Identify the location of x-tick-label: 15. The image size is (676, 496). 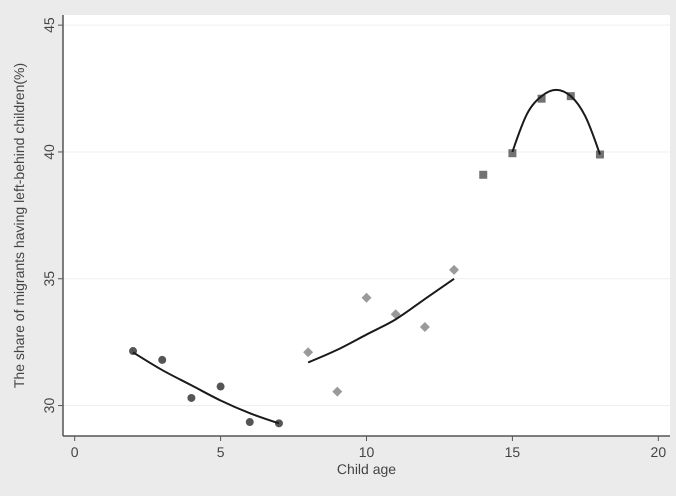
(512, 452).